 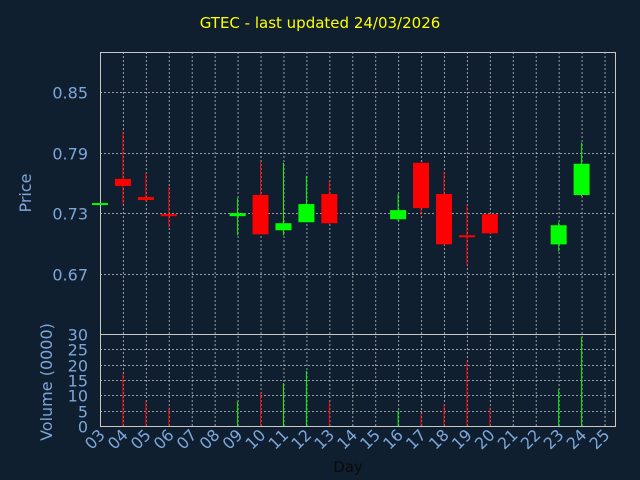 What do you see at coordinates (78, 335) in the screenshot?
I see `volume-tick-label: 30` at bounding box center [78, 335].